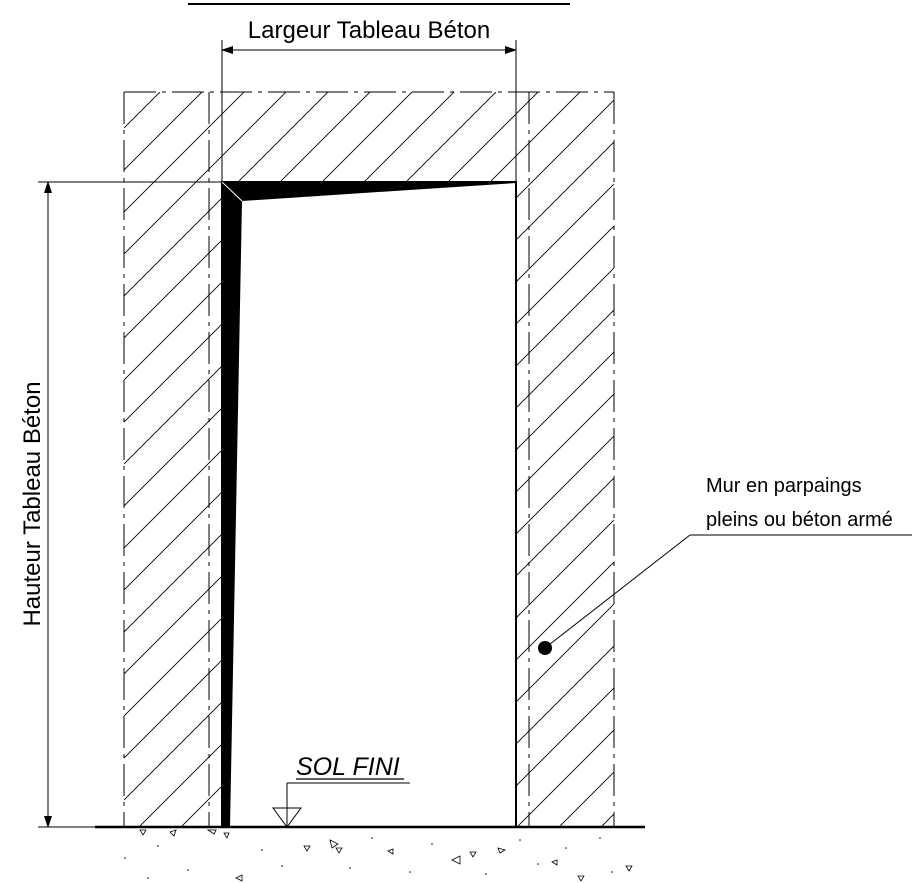  I want to click on concrete-specks, so click(368, 858).